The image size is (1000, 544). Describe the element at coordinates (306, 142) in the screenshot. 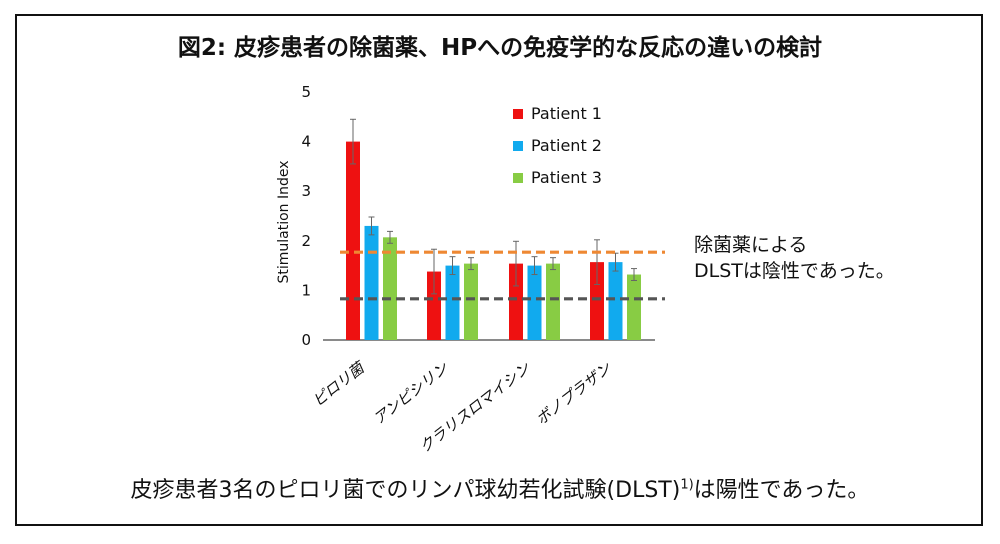

I see `y-tick-label: 4` at that location.